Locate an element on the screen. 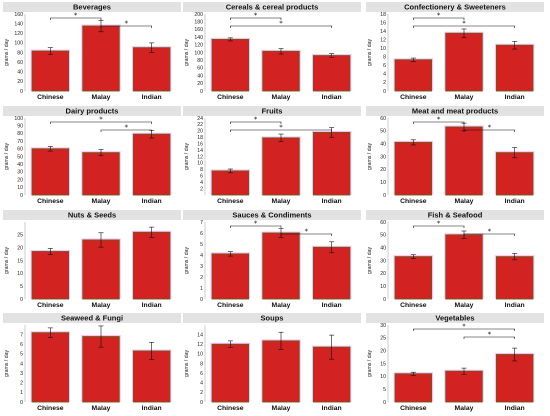 The width and height of the screenshot is (550, 416). panel-title: Cereals & cereal products is located at coordinates (272, 7).